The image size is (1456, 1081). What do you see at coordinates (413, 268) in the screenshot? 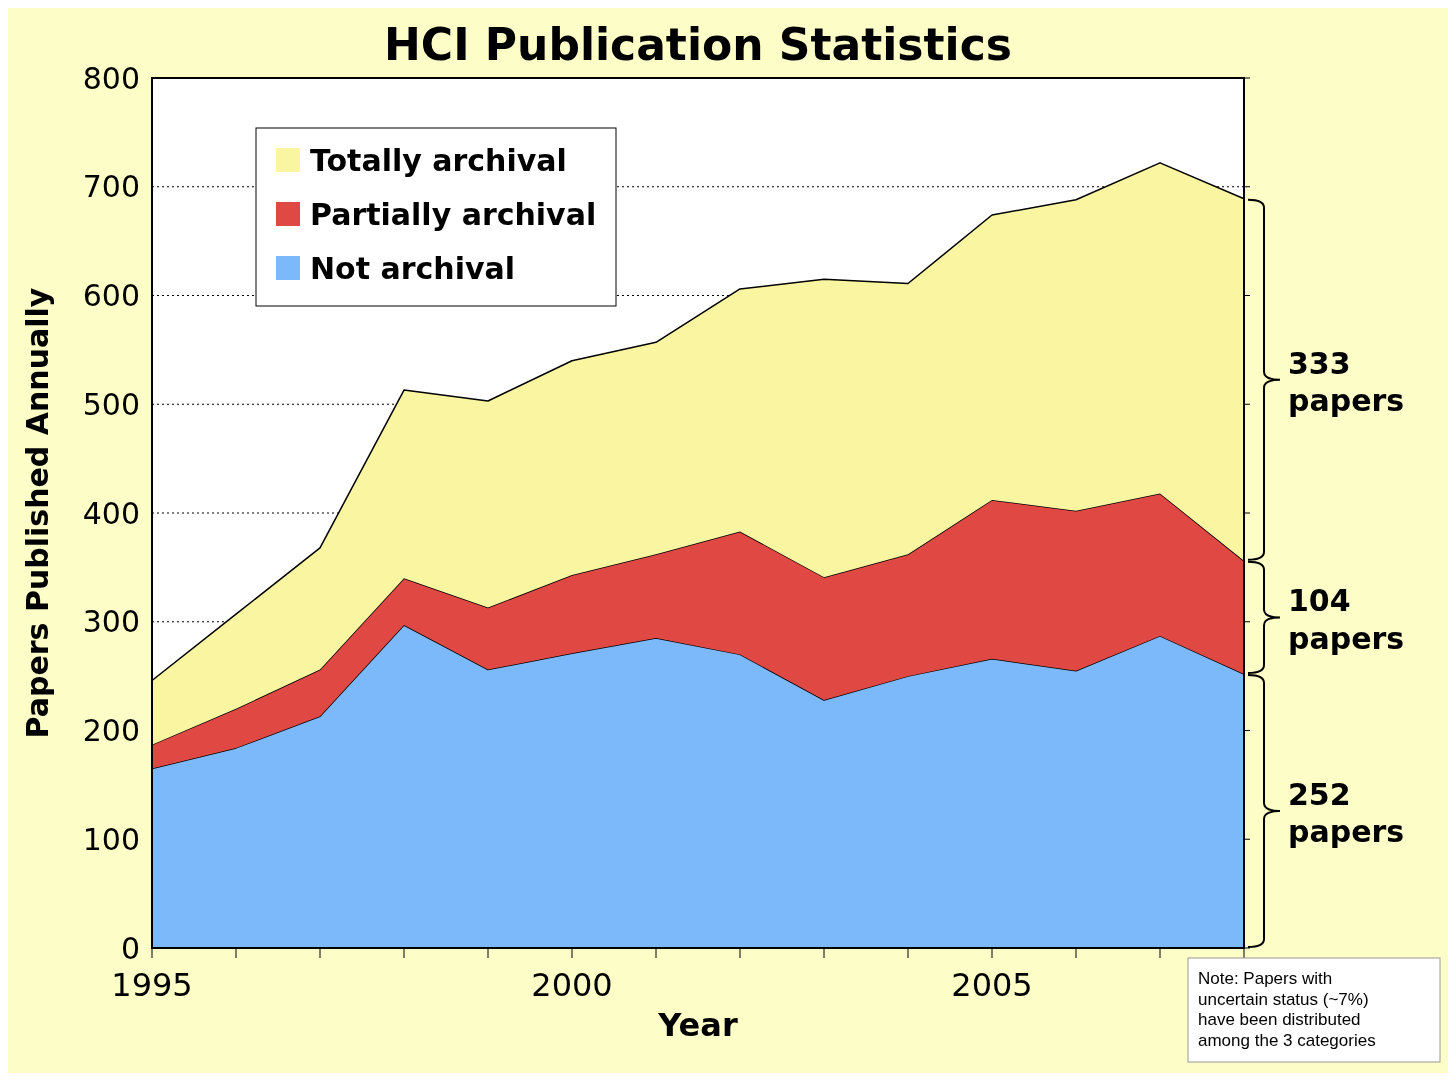
I see `legend-label: Not archival` at bounding box center [413, 268].